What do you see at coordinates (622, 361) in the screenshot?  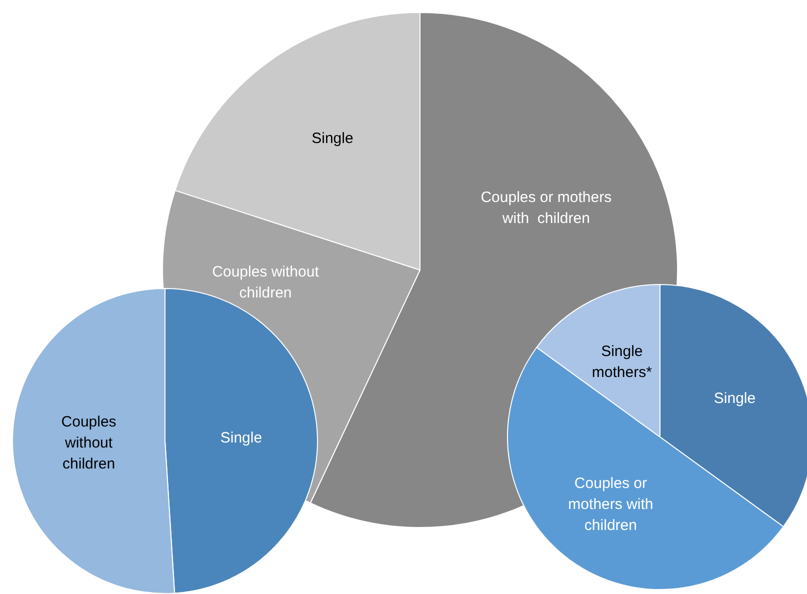 I see `slice-label: Single mothers*` at bounding box center [622, 361].